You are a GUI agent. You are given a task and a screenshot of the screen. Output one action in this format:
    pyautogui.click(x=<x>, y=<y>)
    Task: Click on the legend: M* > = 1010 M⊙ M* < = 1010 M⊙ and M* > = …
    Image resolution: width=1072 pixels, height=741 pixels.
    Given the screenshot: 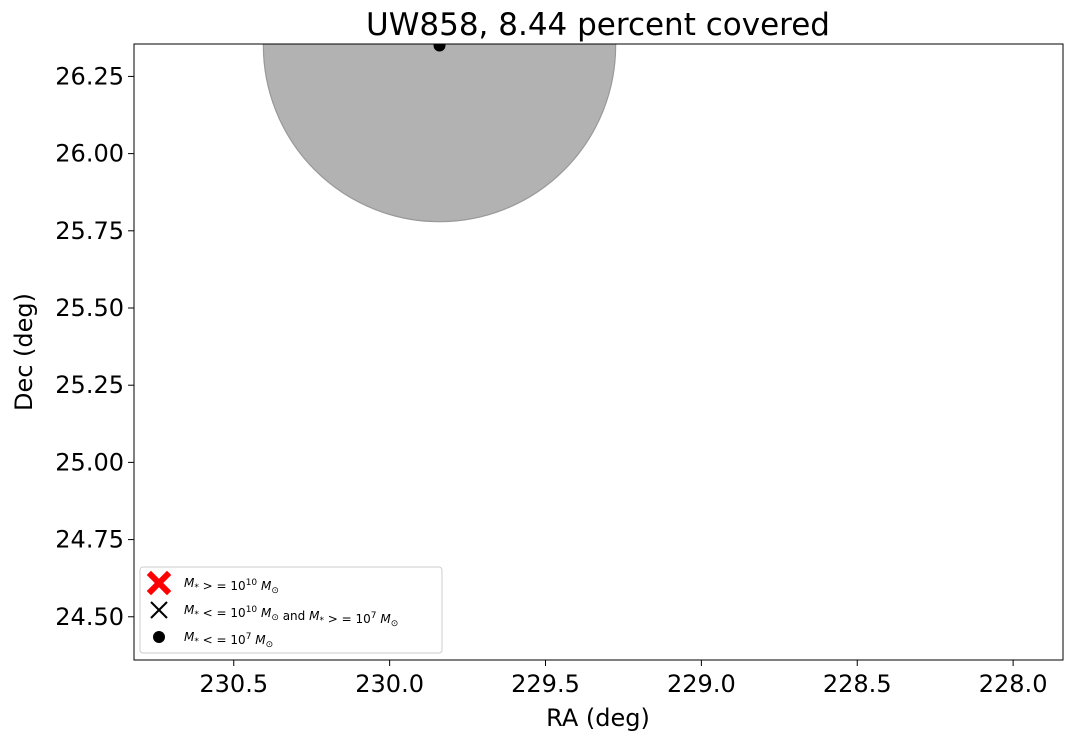 What is the action you would take?
    pyautogui.click(x=291, y=610)
    